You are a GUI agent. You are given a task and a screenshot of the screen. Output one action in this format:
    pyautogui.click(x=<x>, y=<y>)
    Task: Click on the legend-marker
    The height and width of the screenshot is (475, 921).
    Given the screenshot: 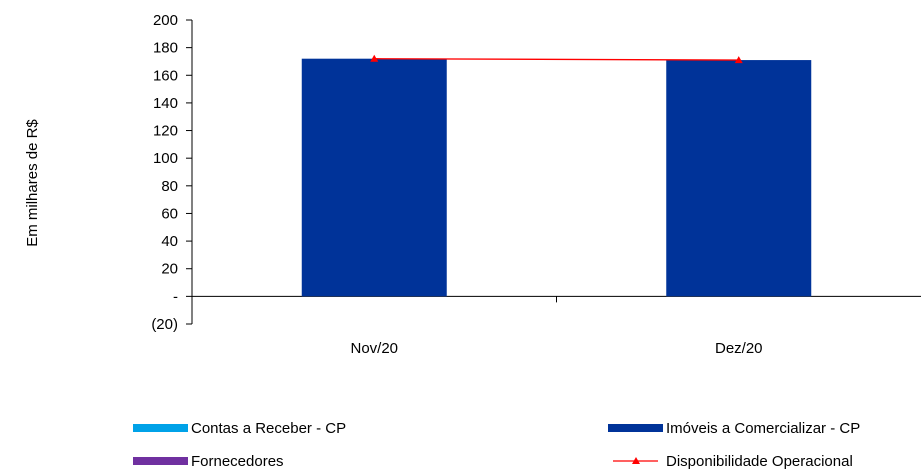 What is the action you would take?
    pyautogui.click(x=636, y=460)
    